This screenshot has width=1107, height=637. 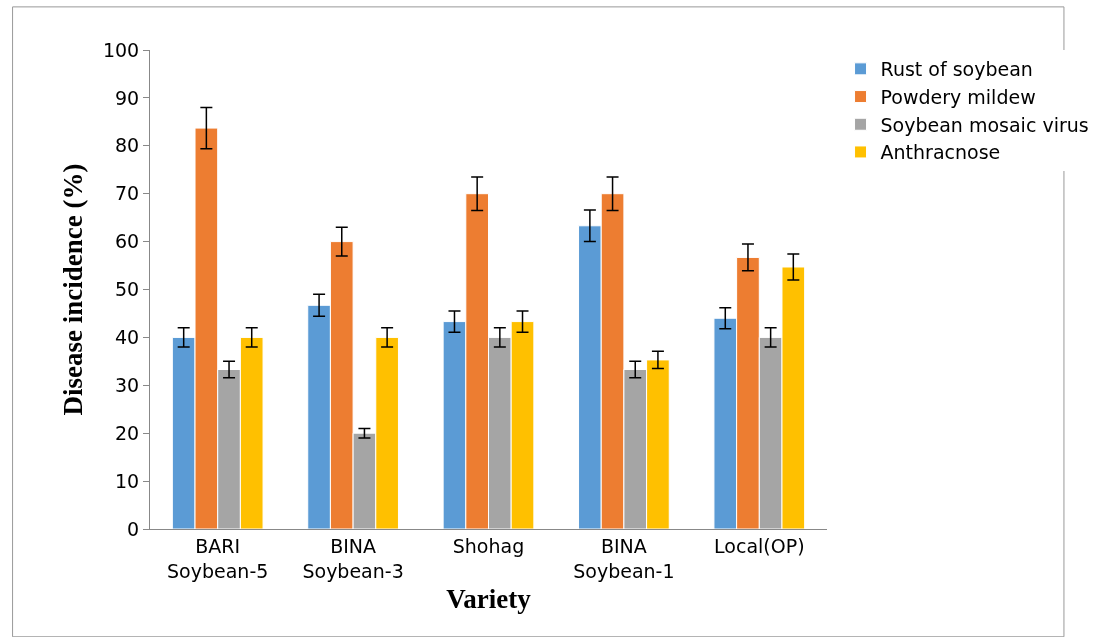 What do you see at coordinates (759, 545) in the screenshot?
I see `x-tick-label: Local(OP)` at bounding box center [759, 545].